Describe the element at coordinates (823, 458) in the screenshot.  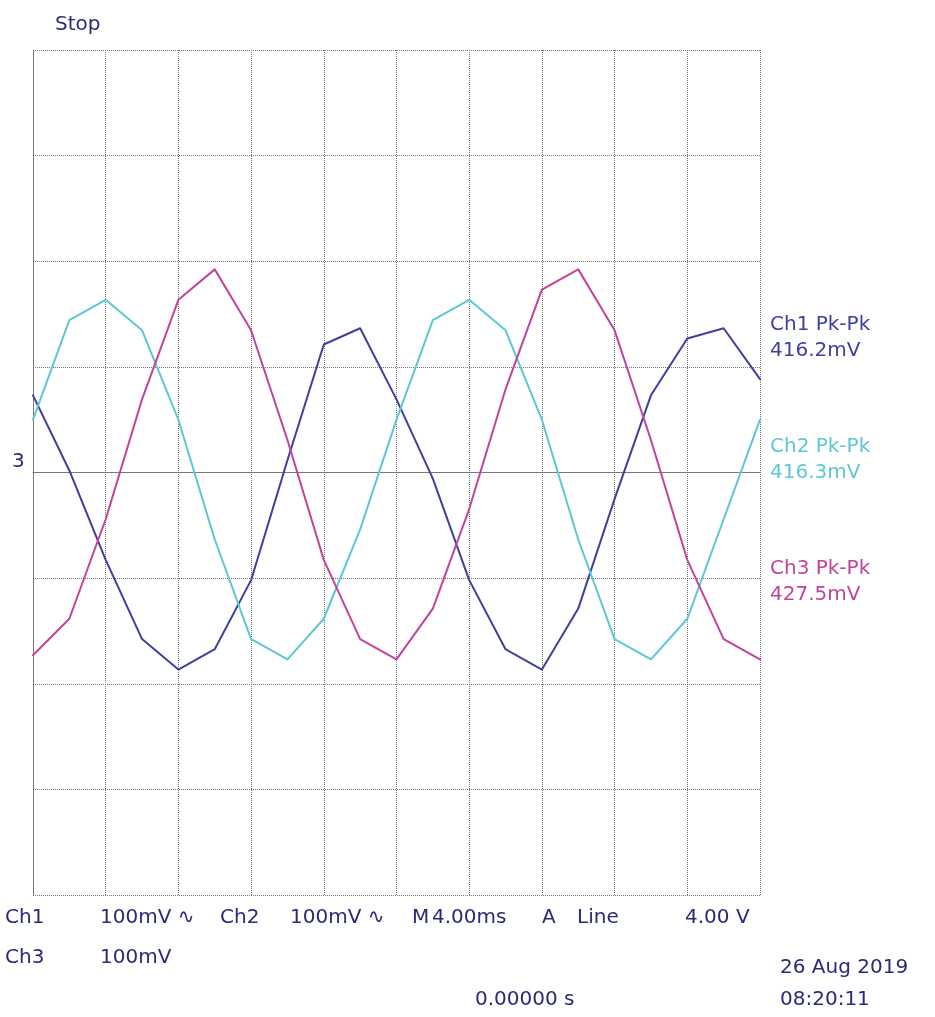
I see `series-label: Ch2 Pk-Pk 416.3mV` at that location.